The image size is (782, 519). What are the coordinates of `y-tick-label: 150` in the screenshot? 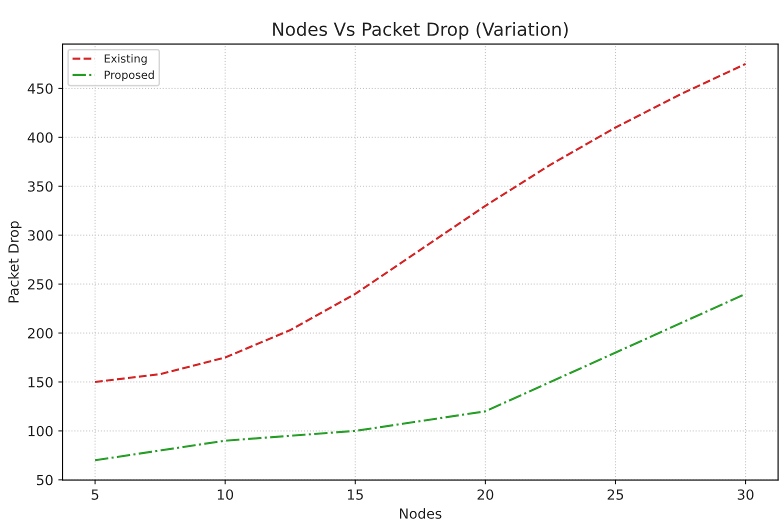 It's located at (40, 382).